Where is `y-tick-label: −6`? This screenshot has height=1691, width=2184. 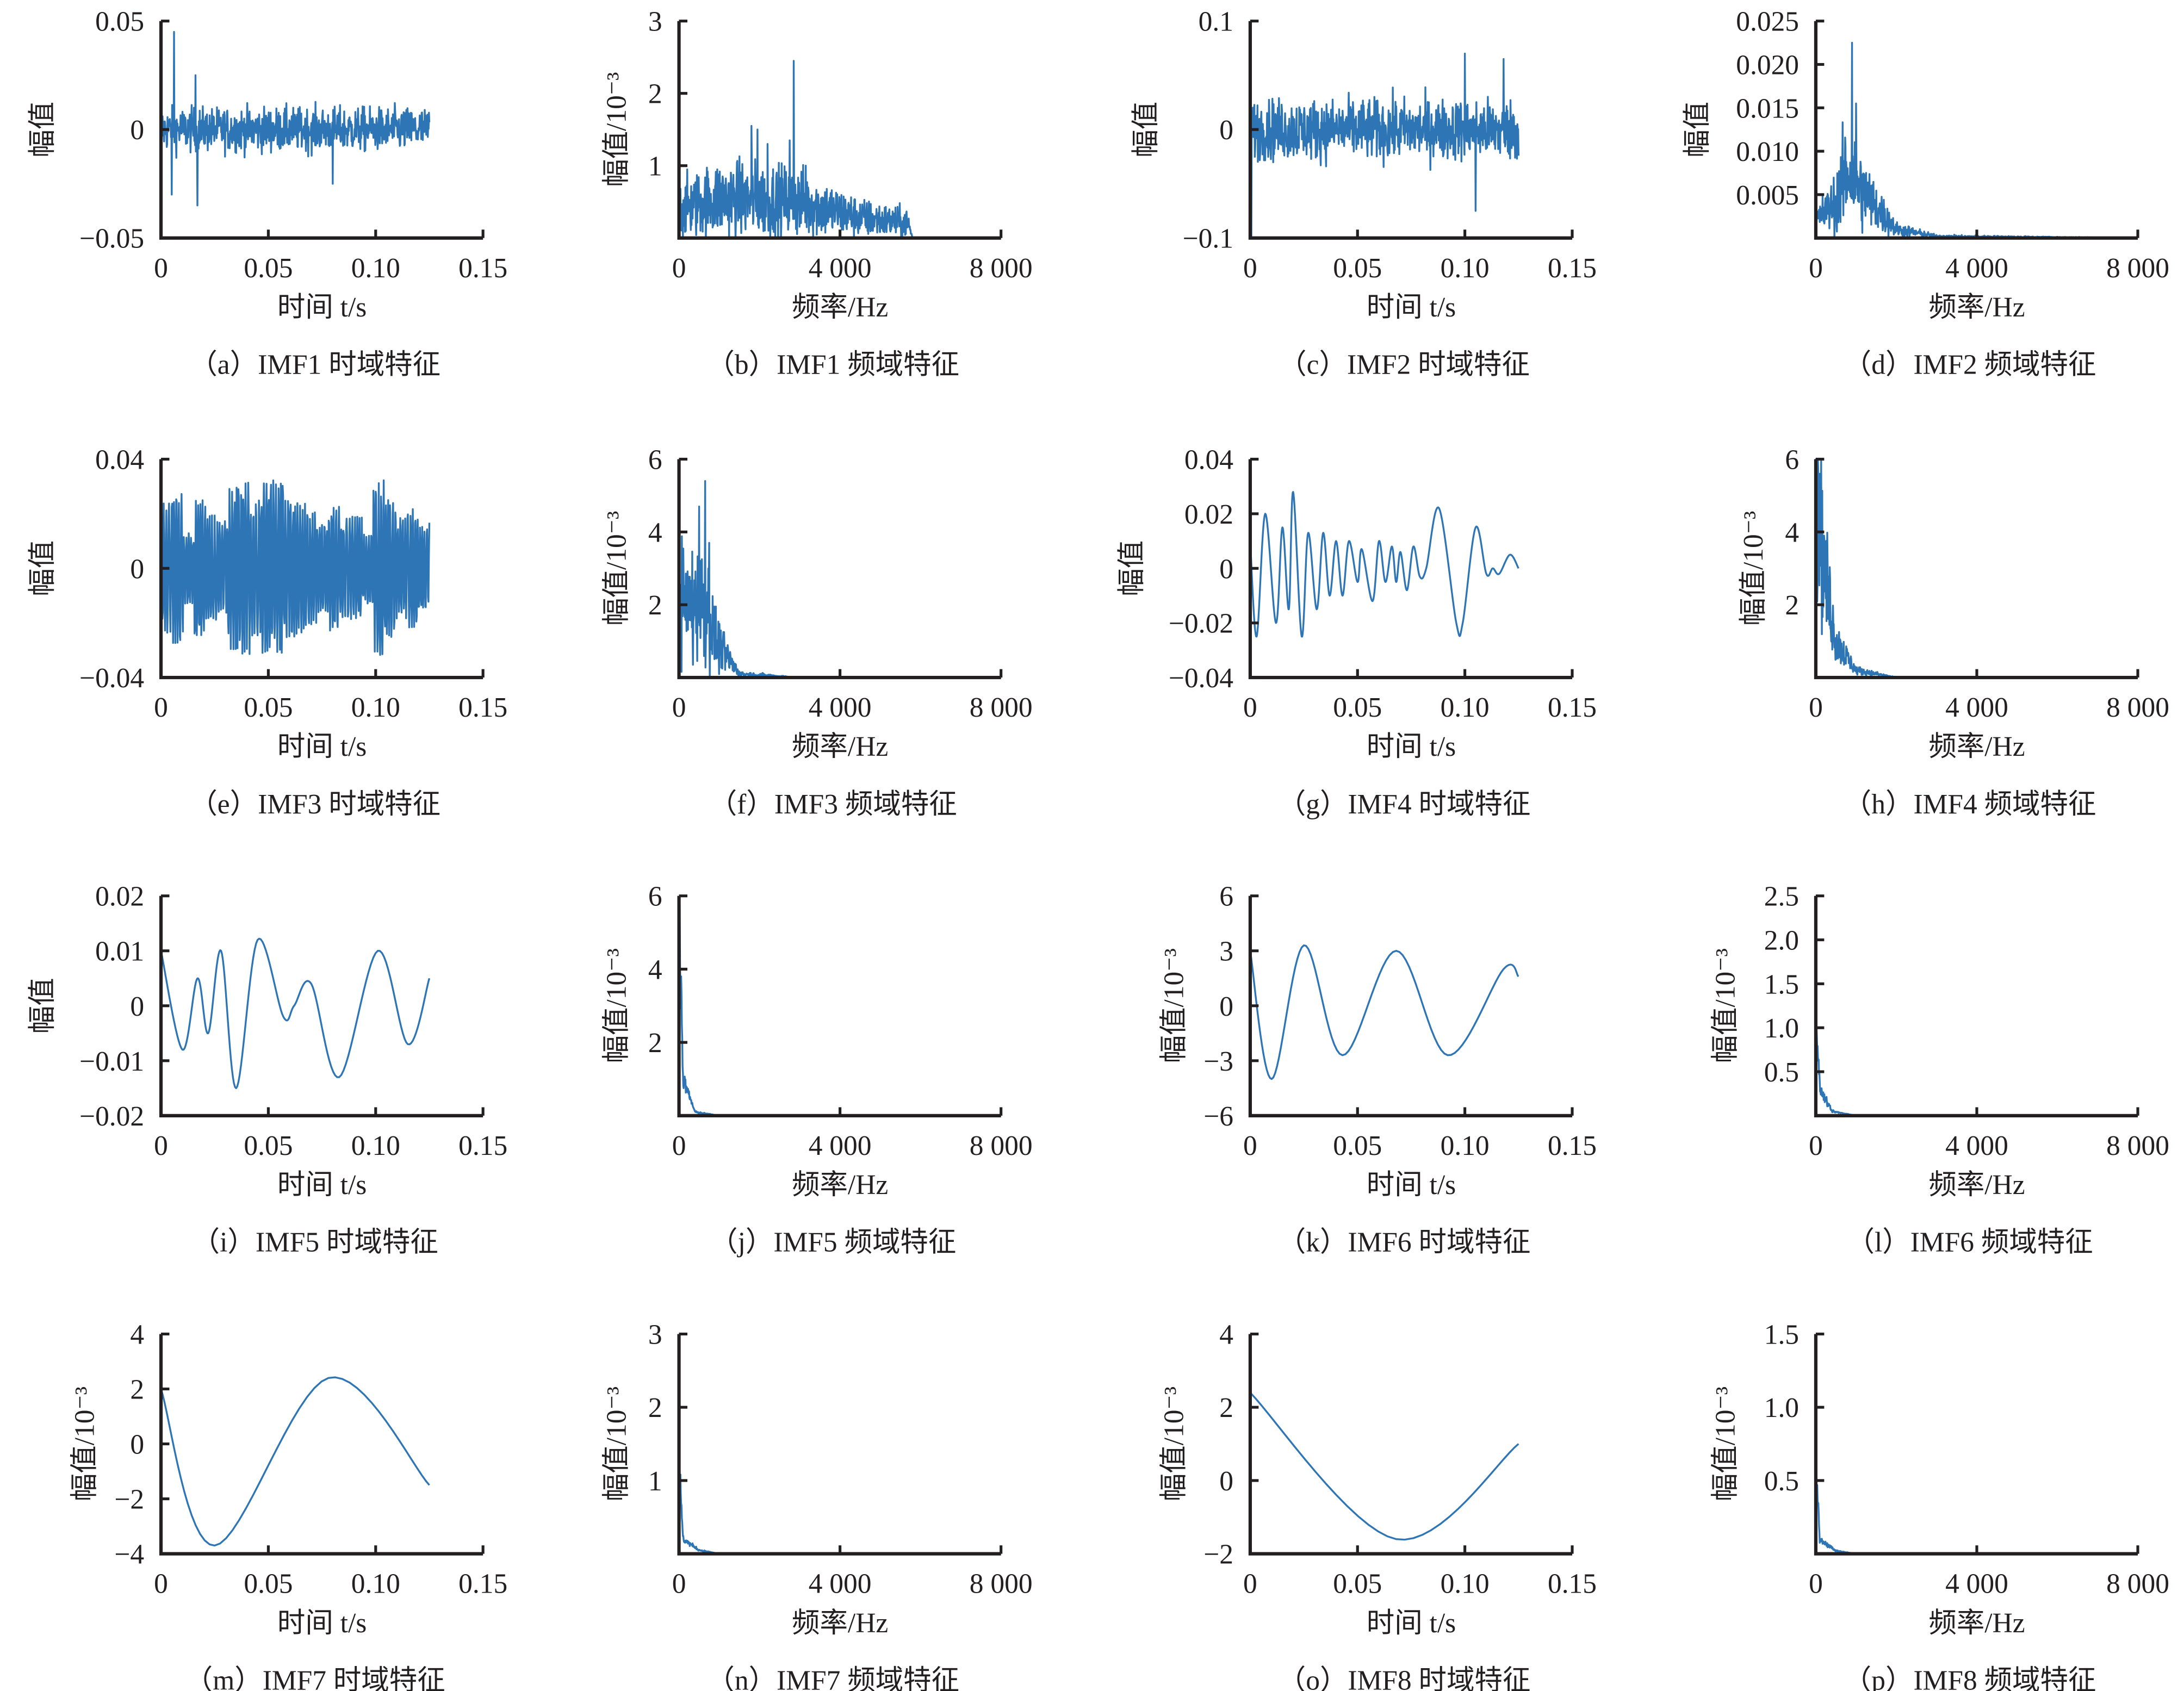 y-tick-label: −6 is located at coordinates (1218, 1116).